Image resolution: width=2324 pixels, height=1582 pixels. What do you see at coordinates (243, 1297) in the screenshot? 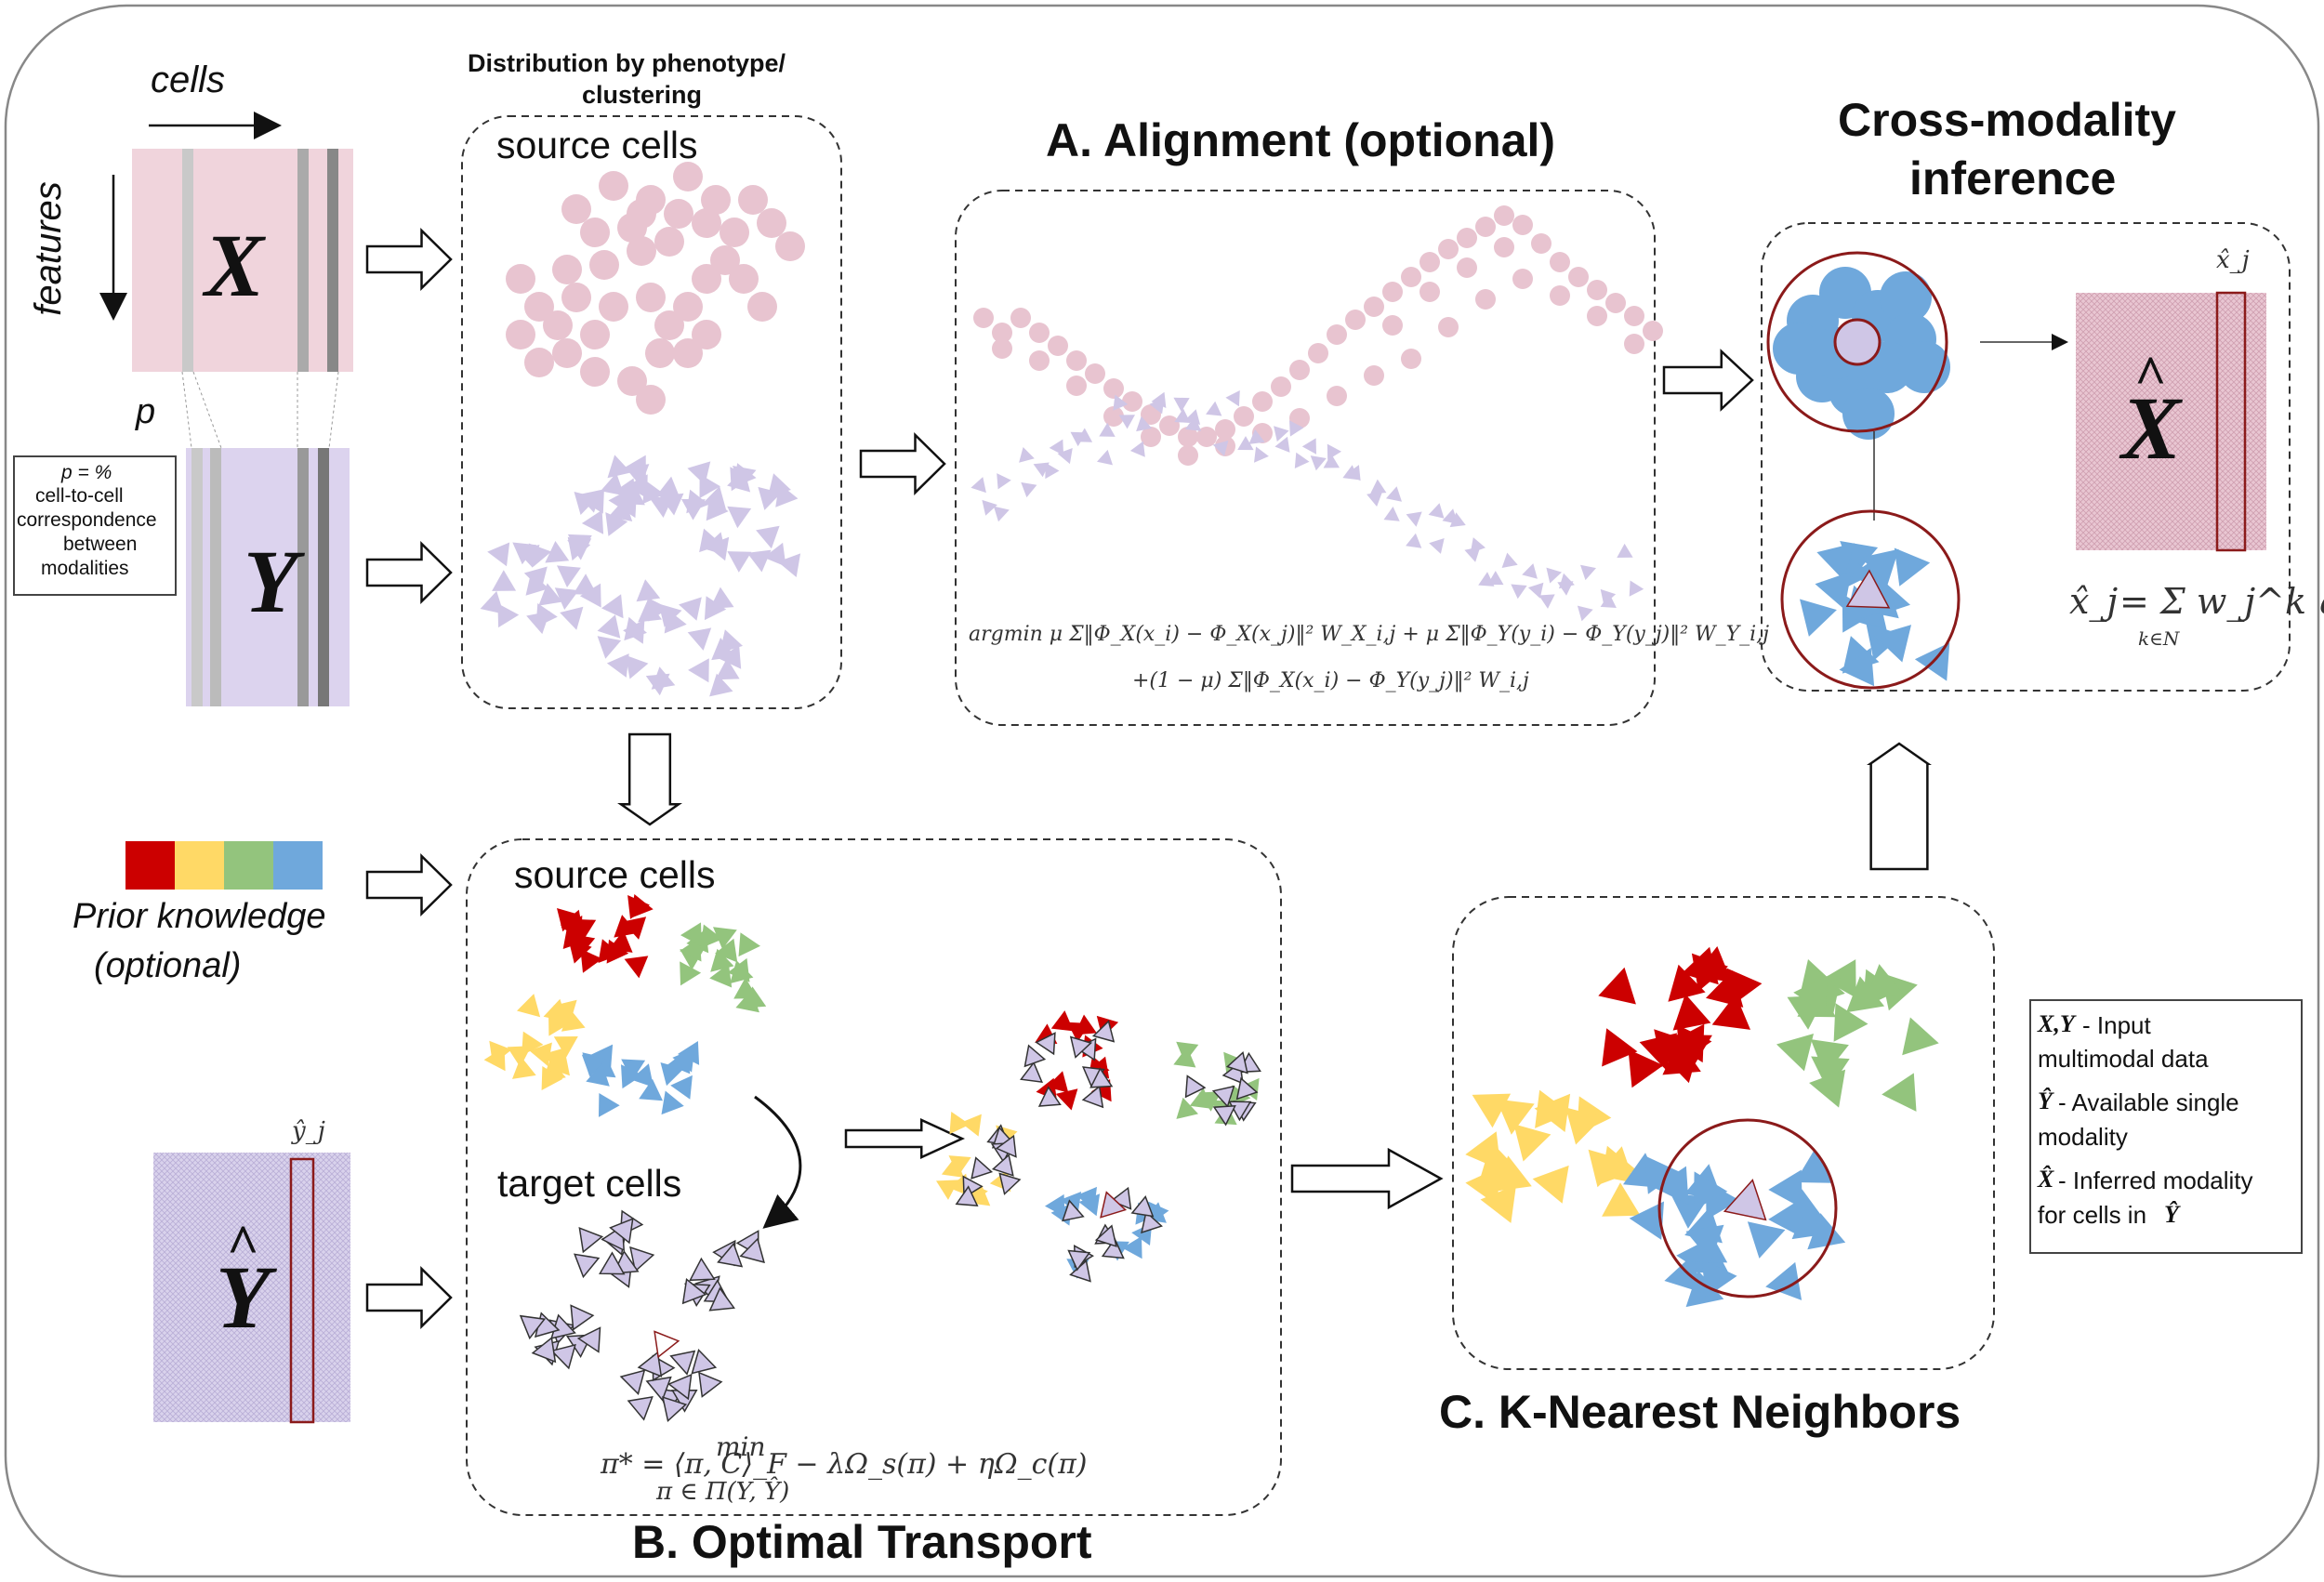
I see `yhat-matrix-letter: Y` at bounding box center [243, 1297].